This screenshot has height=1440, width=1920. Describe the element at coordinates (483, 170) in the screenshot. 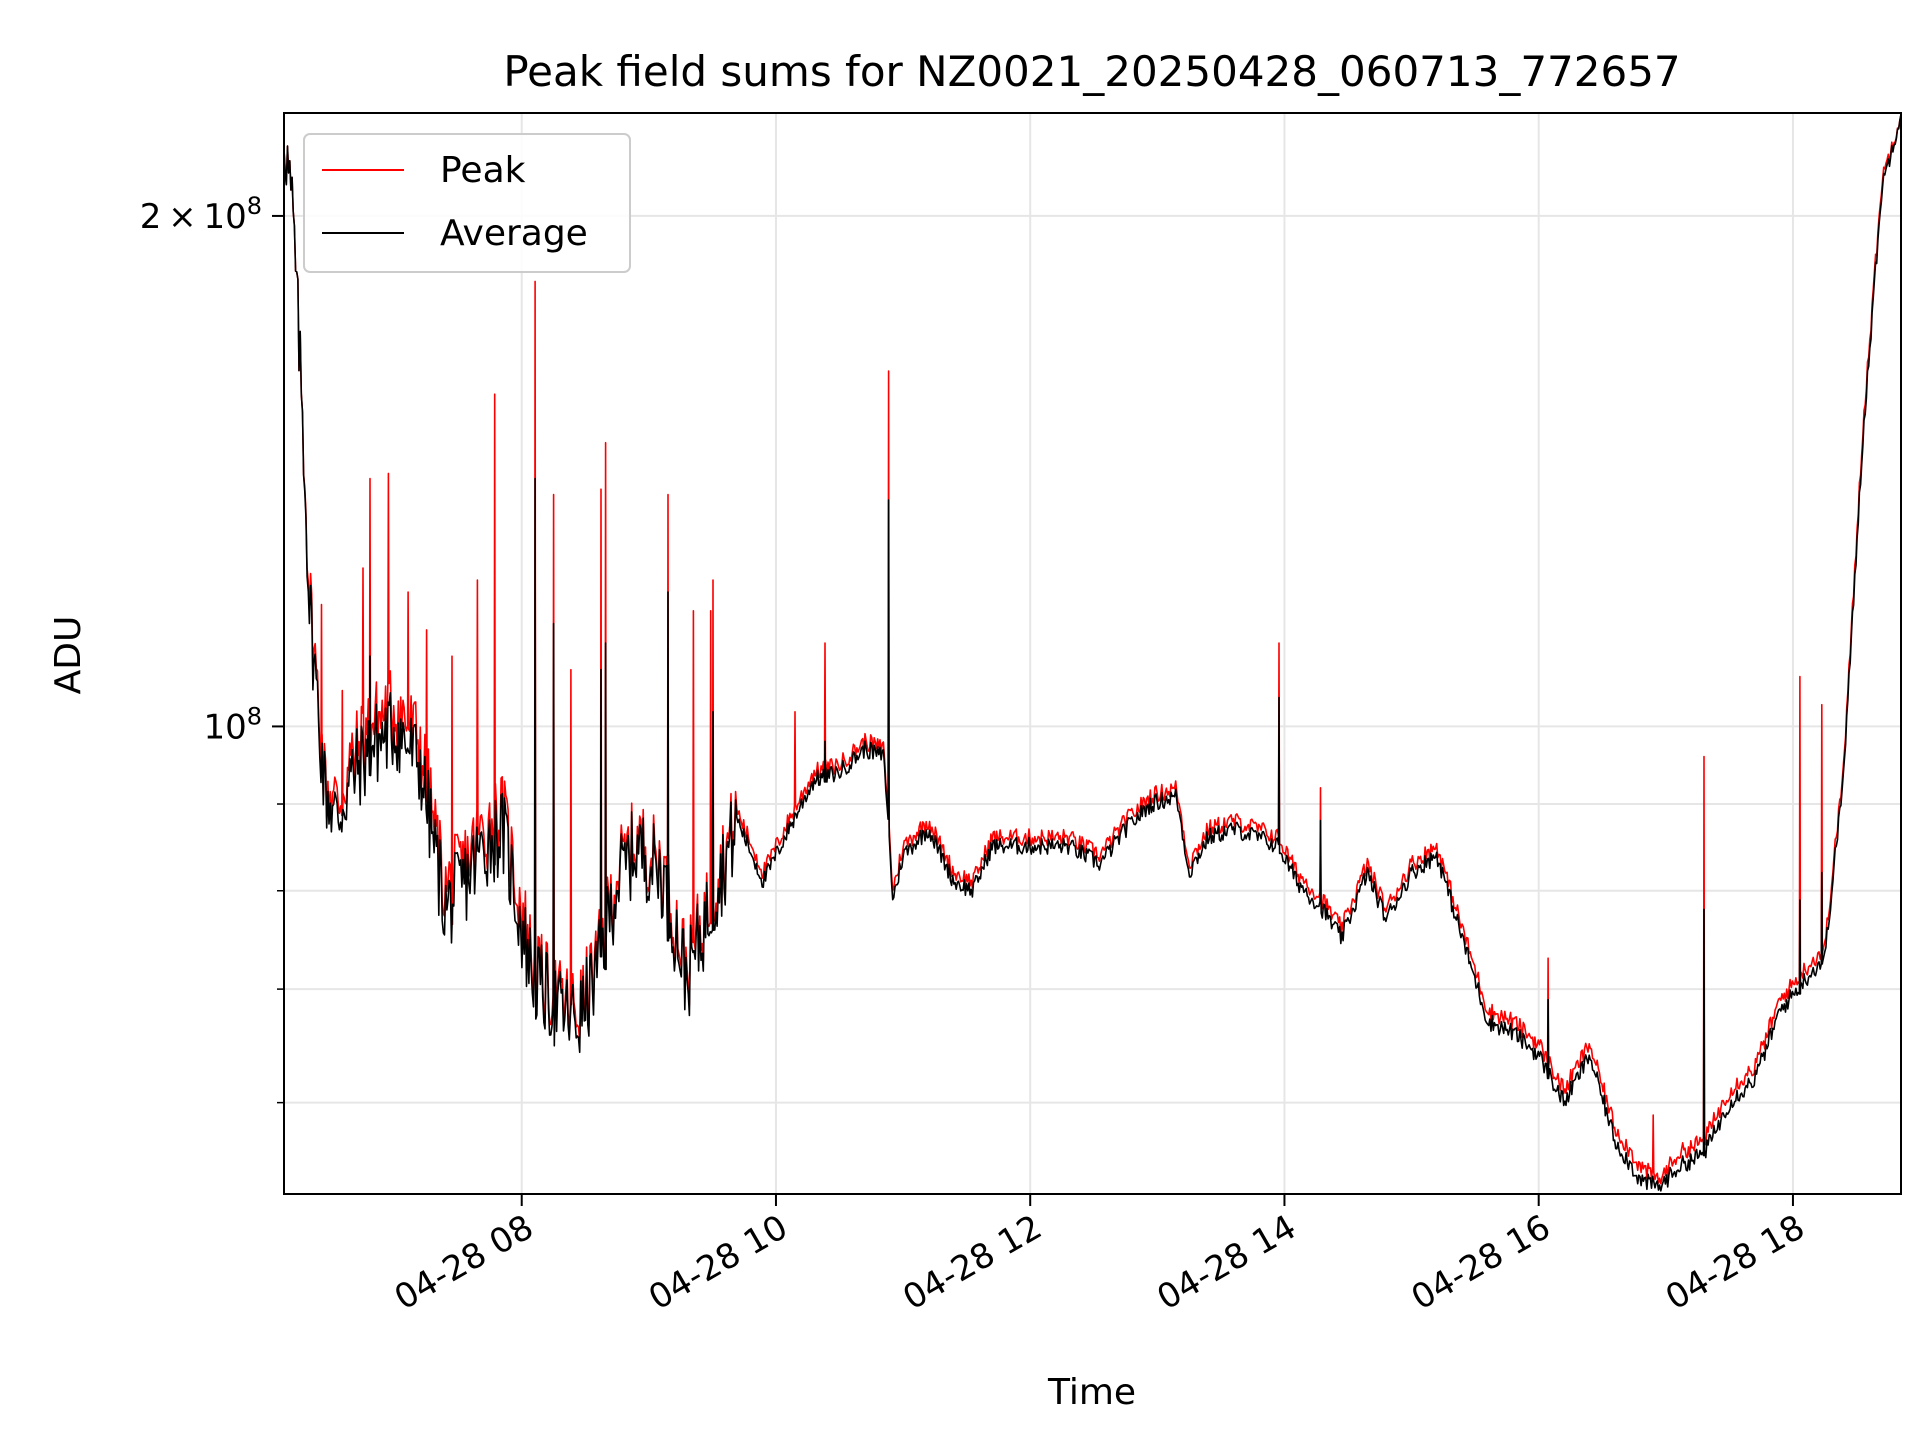

I see `legend-peak-label: Peak` at that location.